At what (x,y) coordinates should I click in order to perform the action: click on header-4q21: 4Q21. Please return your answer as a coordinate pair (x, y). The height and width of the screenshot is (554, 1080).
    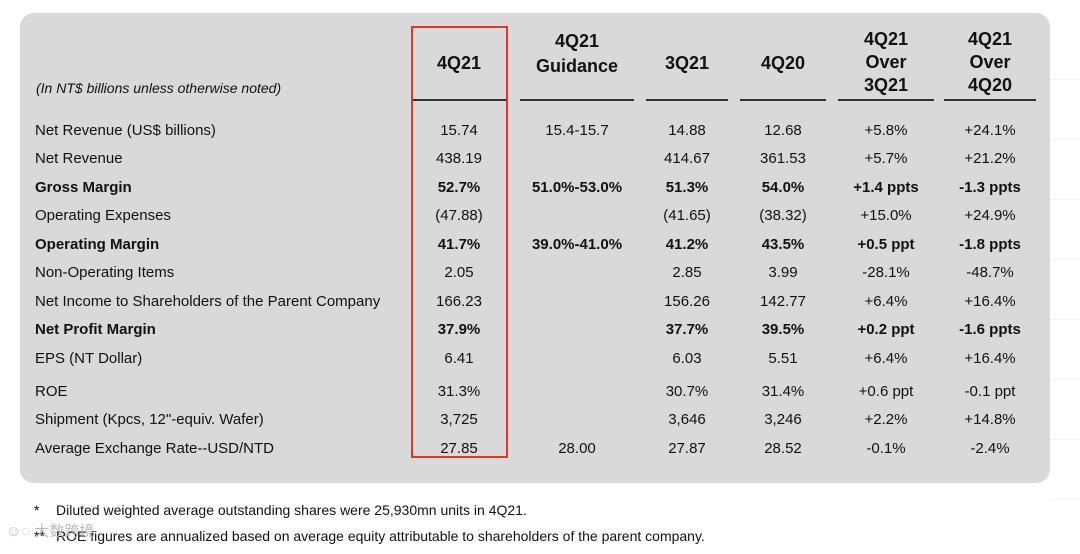
    Looking at the image, I should click on (459, 63).